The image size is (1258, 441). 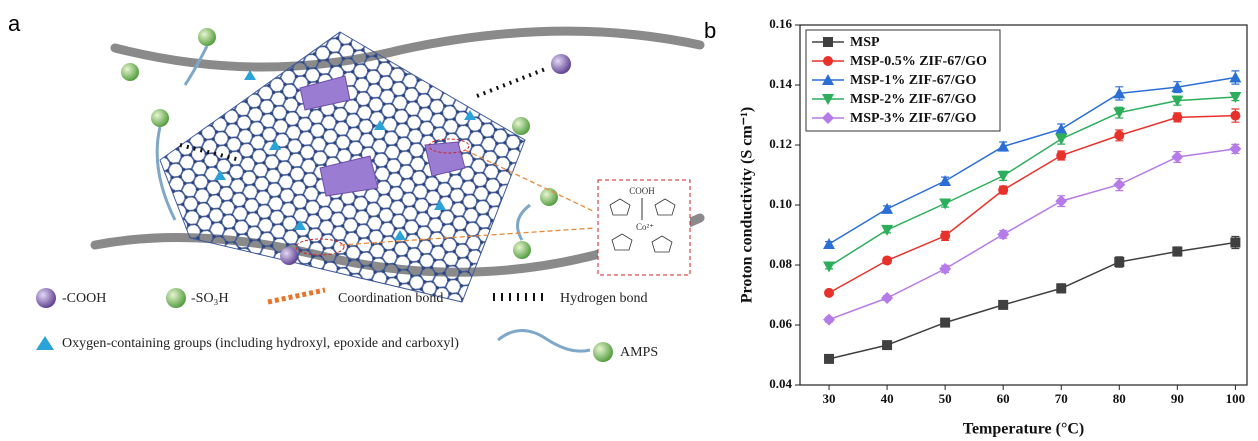 I want to click on x-tick-label: 80, so click(x=1119, y=398).